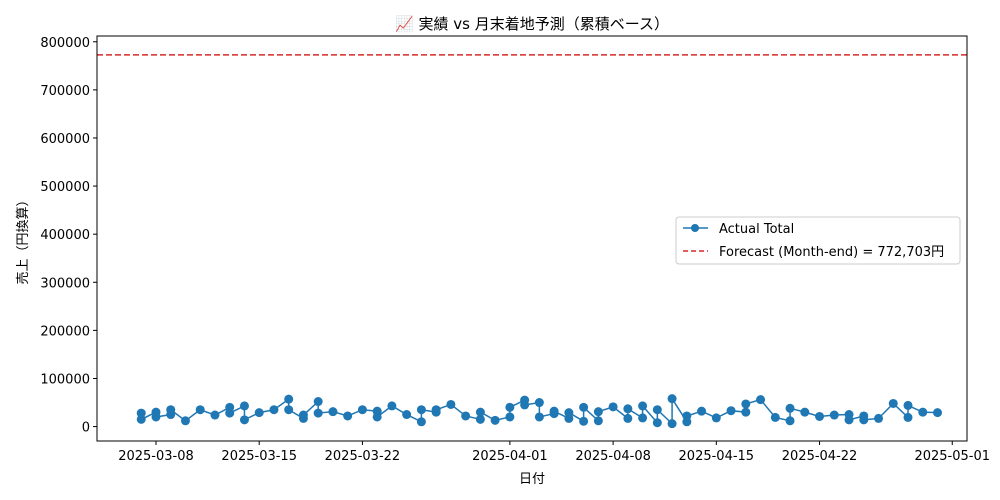  Describe the element at coordinates (65, 187) in the screenshot. I see `y-tick-label: 500000` at that location.